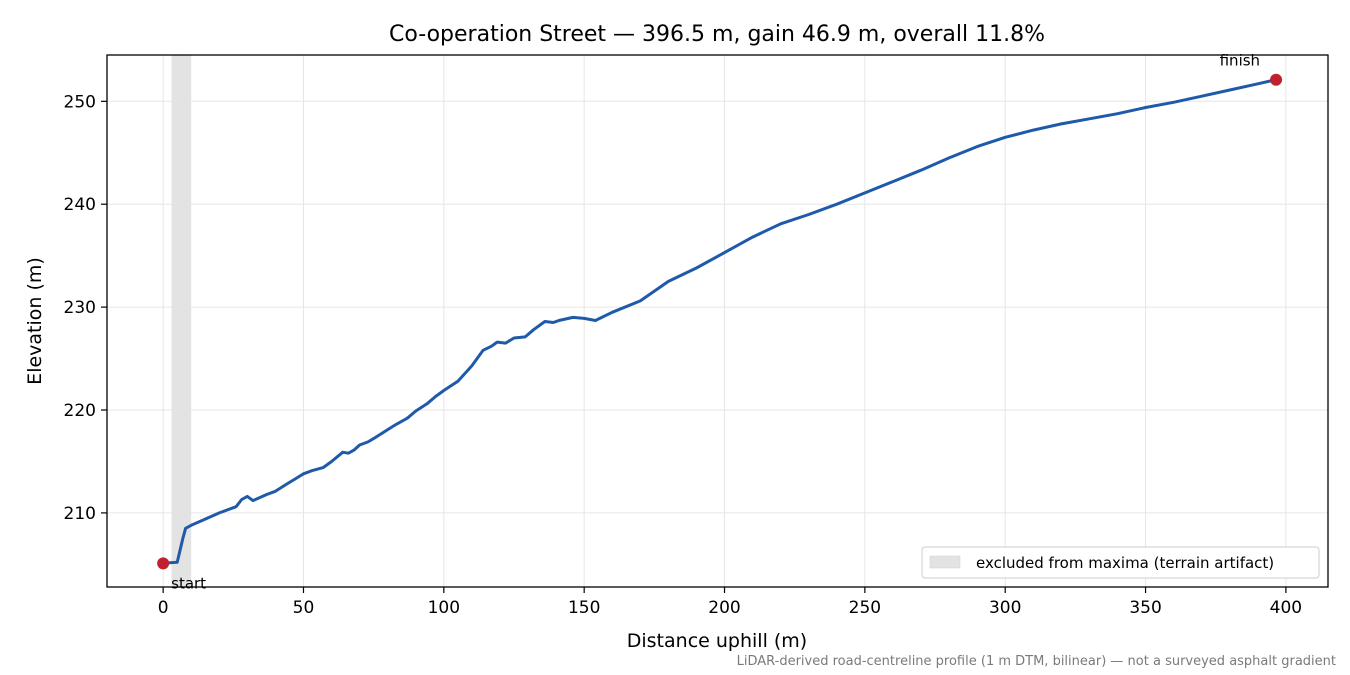 This screenshot has height=675, width=1350. Describe the element at coordinates (1286, 608) in the screenshot. I see `x-tick-label: 400` at that location.